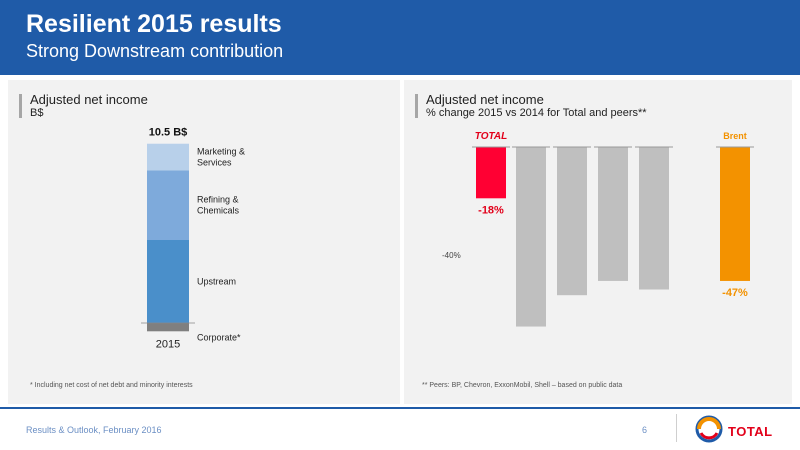 This screenshot has width=800, height=450. Describe the element at coordinates (491, 136) in the screenshot. I see `category-label-total: TOTAL` at that location.